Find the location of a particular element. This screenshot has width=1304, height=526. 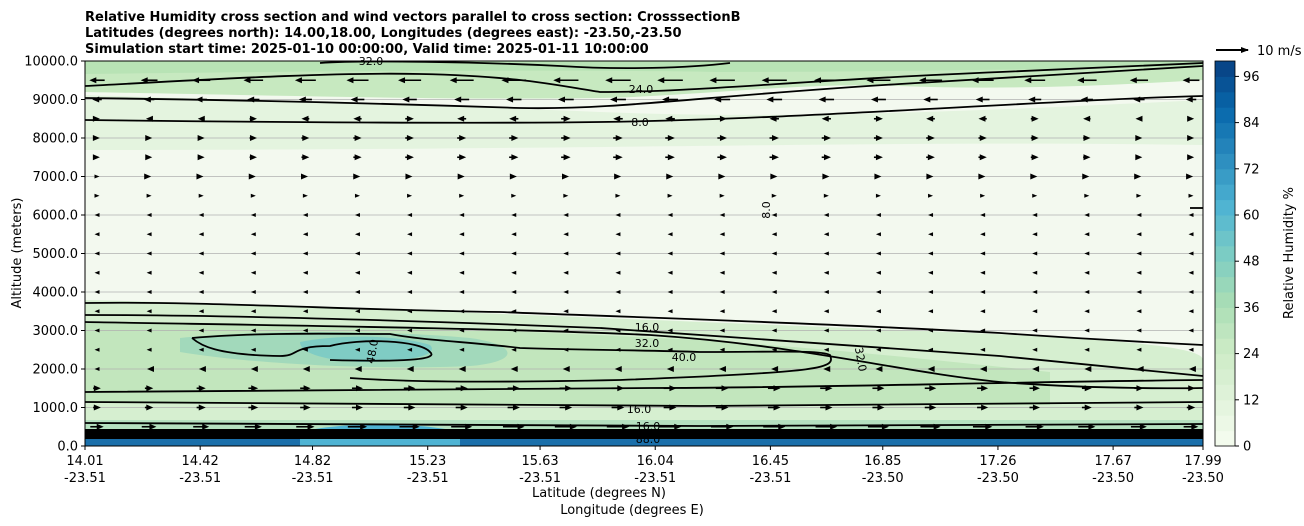

contour-line-24-upper is located at coordinates (644, 77).